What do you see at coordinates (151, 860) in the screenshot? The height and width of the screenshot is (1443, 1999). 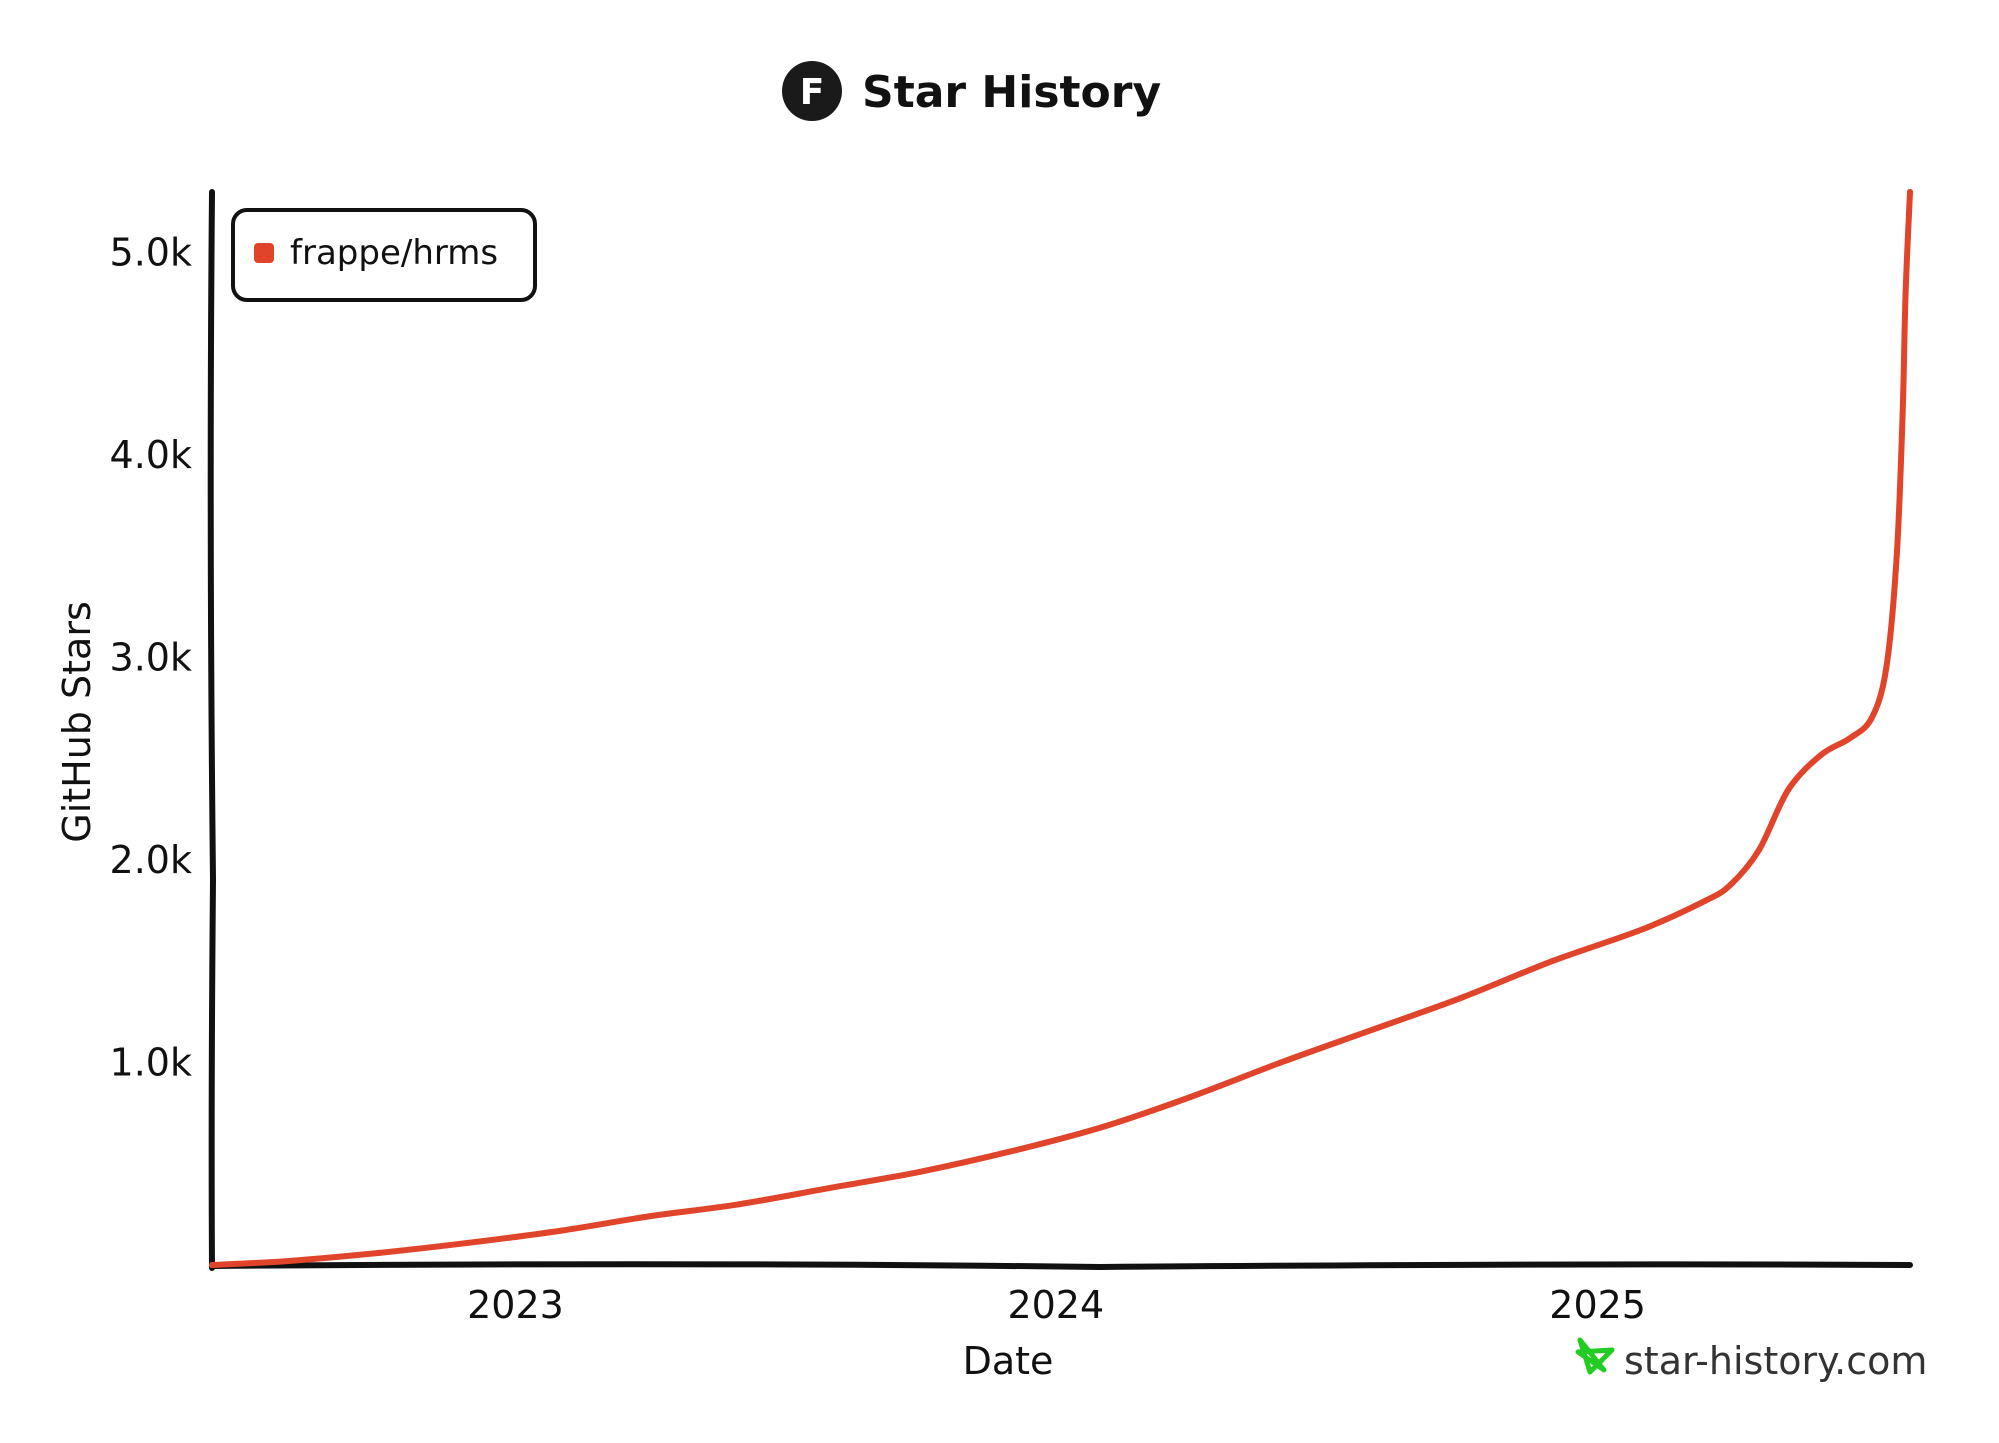 I see `y-tick-label: 2.0k` at bounding box center [151, 860].